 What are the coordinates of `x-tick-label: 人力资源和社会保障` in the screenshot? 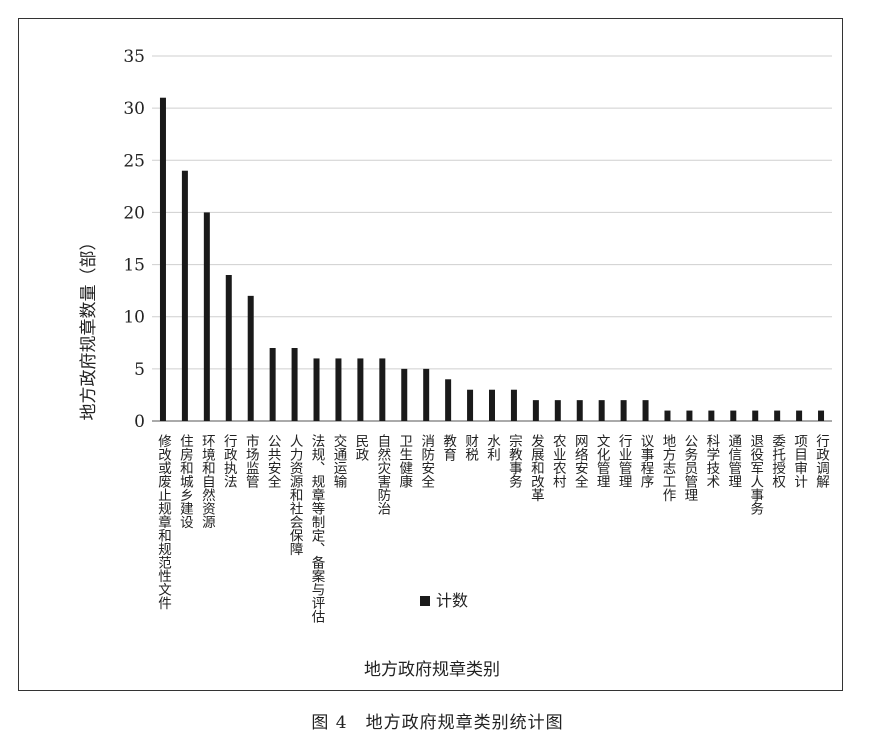 It's located at (295, 495).